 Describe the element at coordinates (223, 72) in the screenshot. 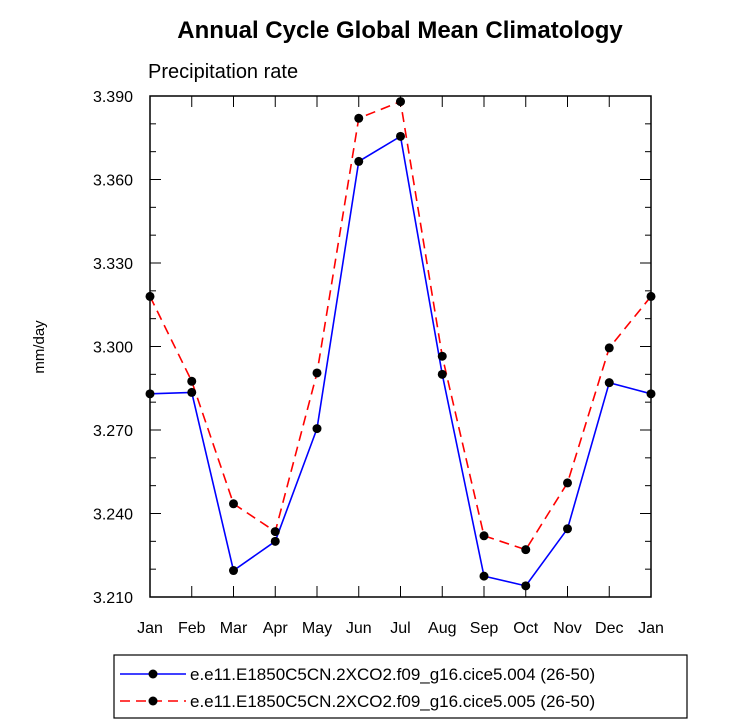

I see `chart-subtitle: Precipitation rate` at that location.